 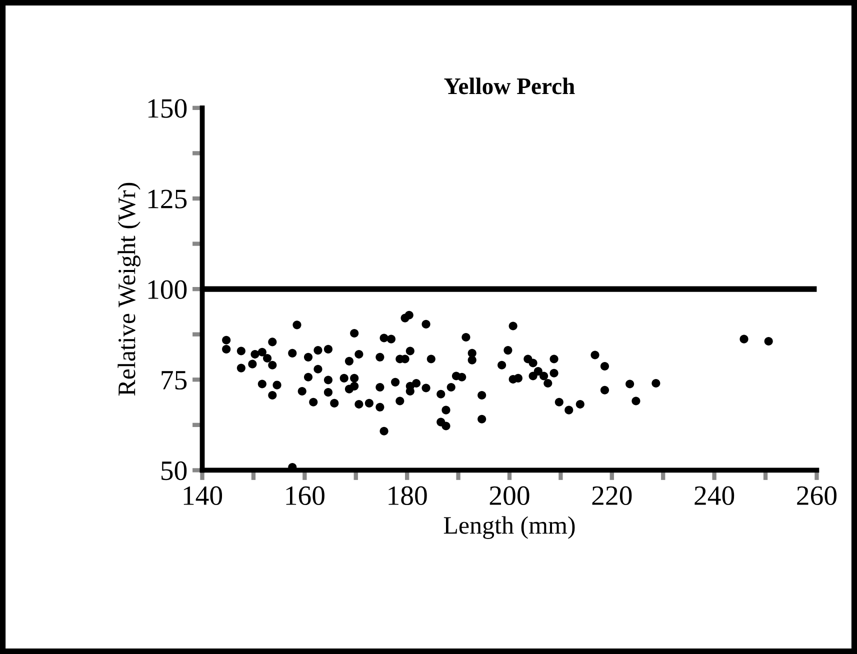 I want to click on x-tick-label: 160, so click(x=305, y=496).